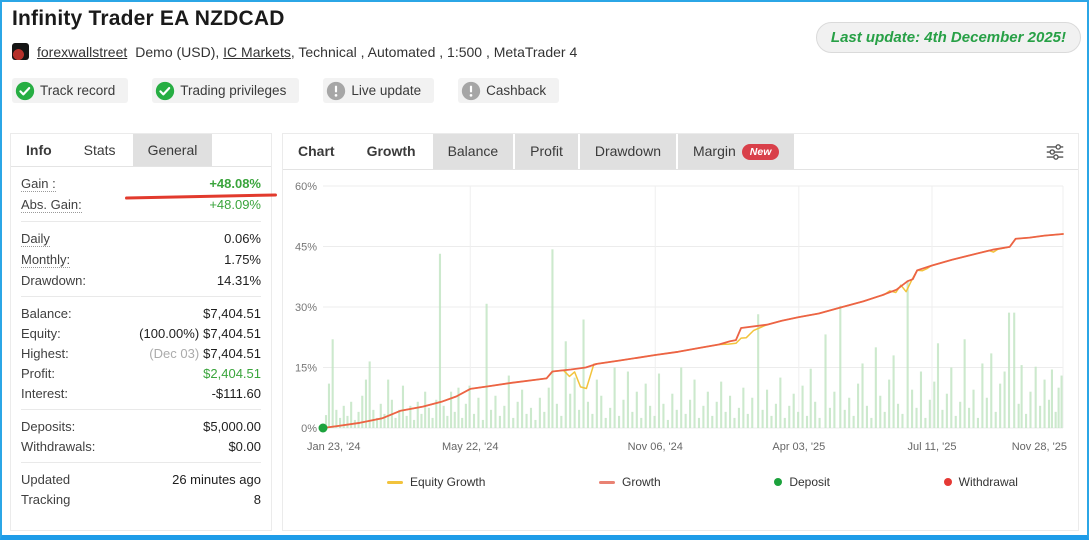 This screenshot has height=540, width=1089. What do you see at coordinates (99, 150) in the screenshot?
I see `tab-stats: Stats` at bounding box center [99, 150].